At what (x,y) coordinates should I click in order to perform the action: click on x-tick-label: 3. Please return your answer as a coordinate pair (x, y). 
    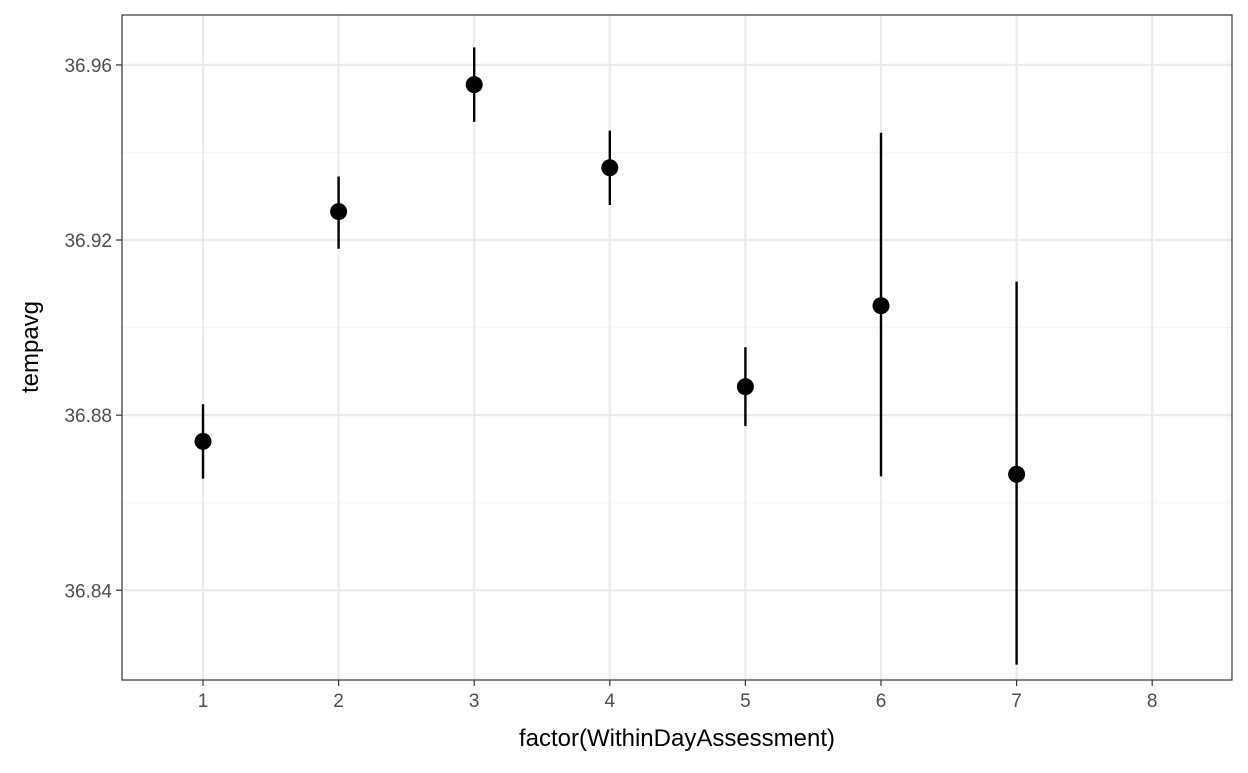
    Looking at the image, I should click on (474, 701).